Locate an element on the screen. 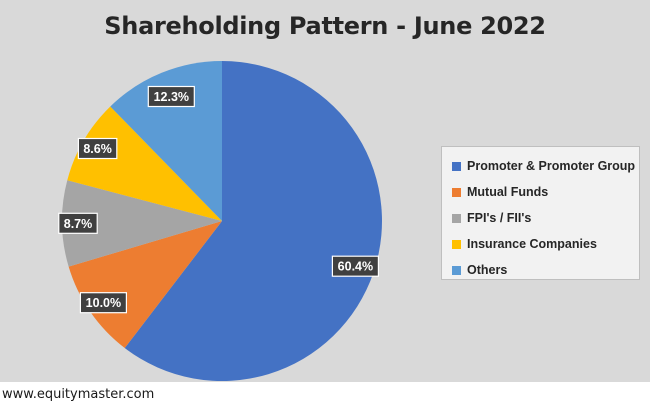  data-label-fpi-s-fii-s: 8.7% is located at coordinates (78, 223).